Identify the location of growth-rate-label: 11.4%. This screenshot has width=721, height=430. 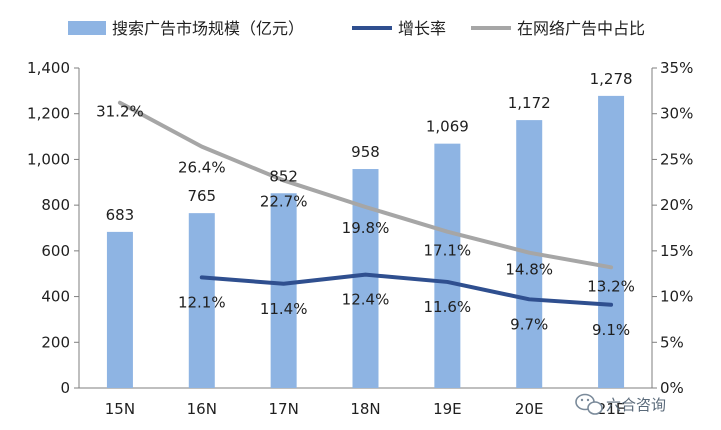
(284, 309).